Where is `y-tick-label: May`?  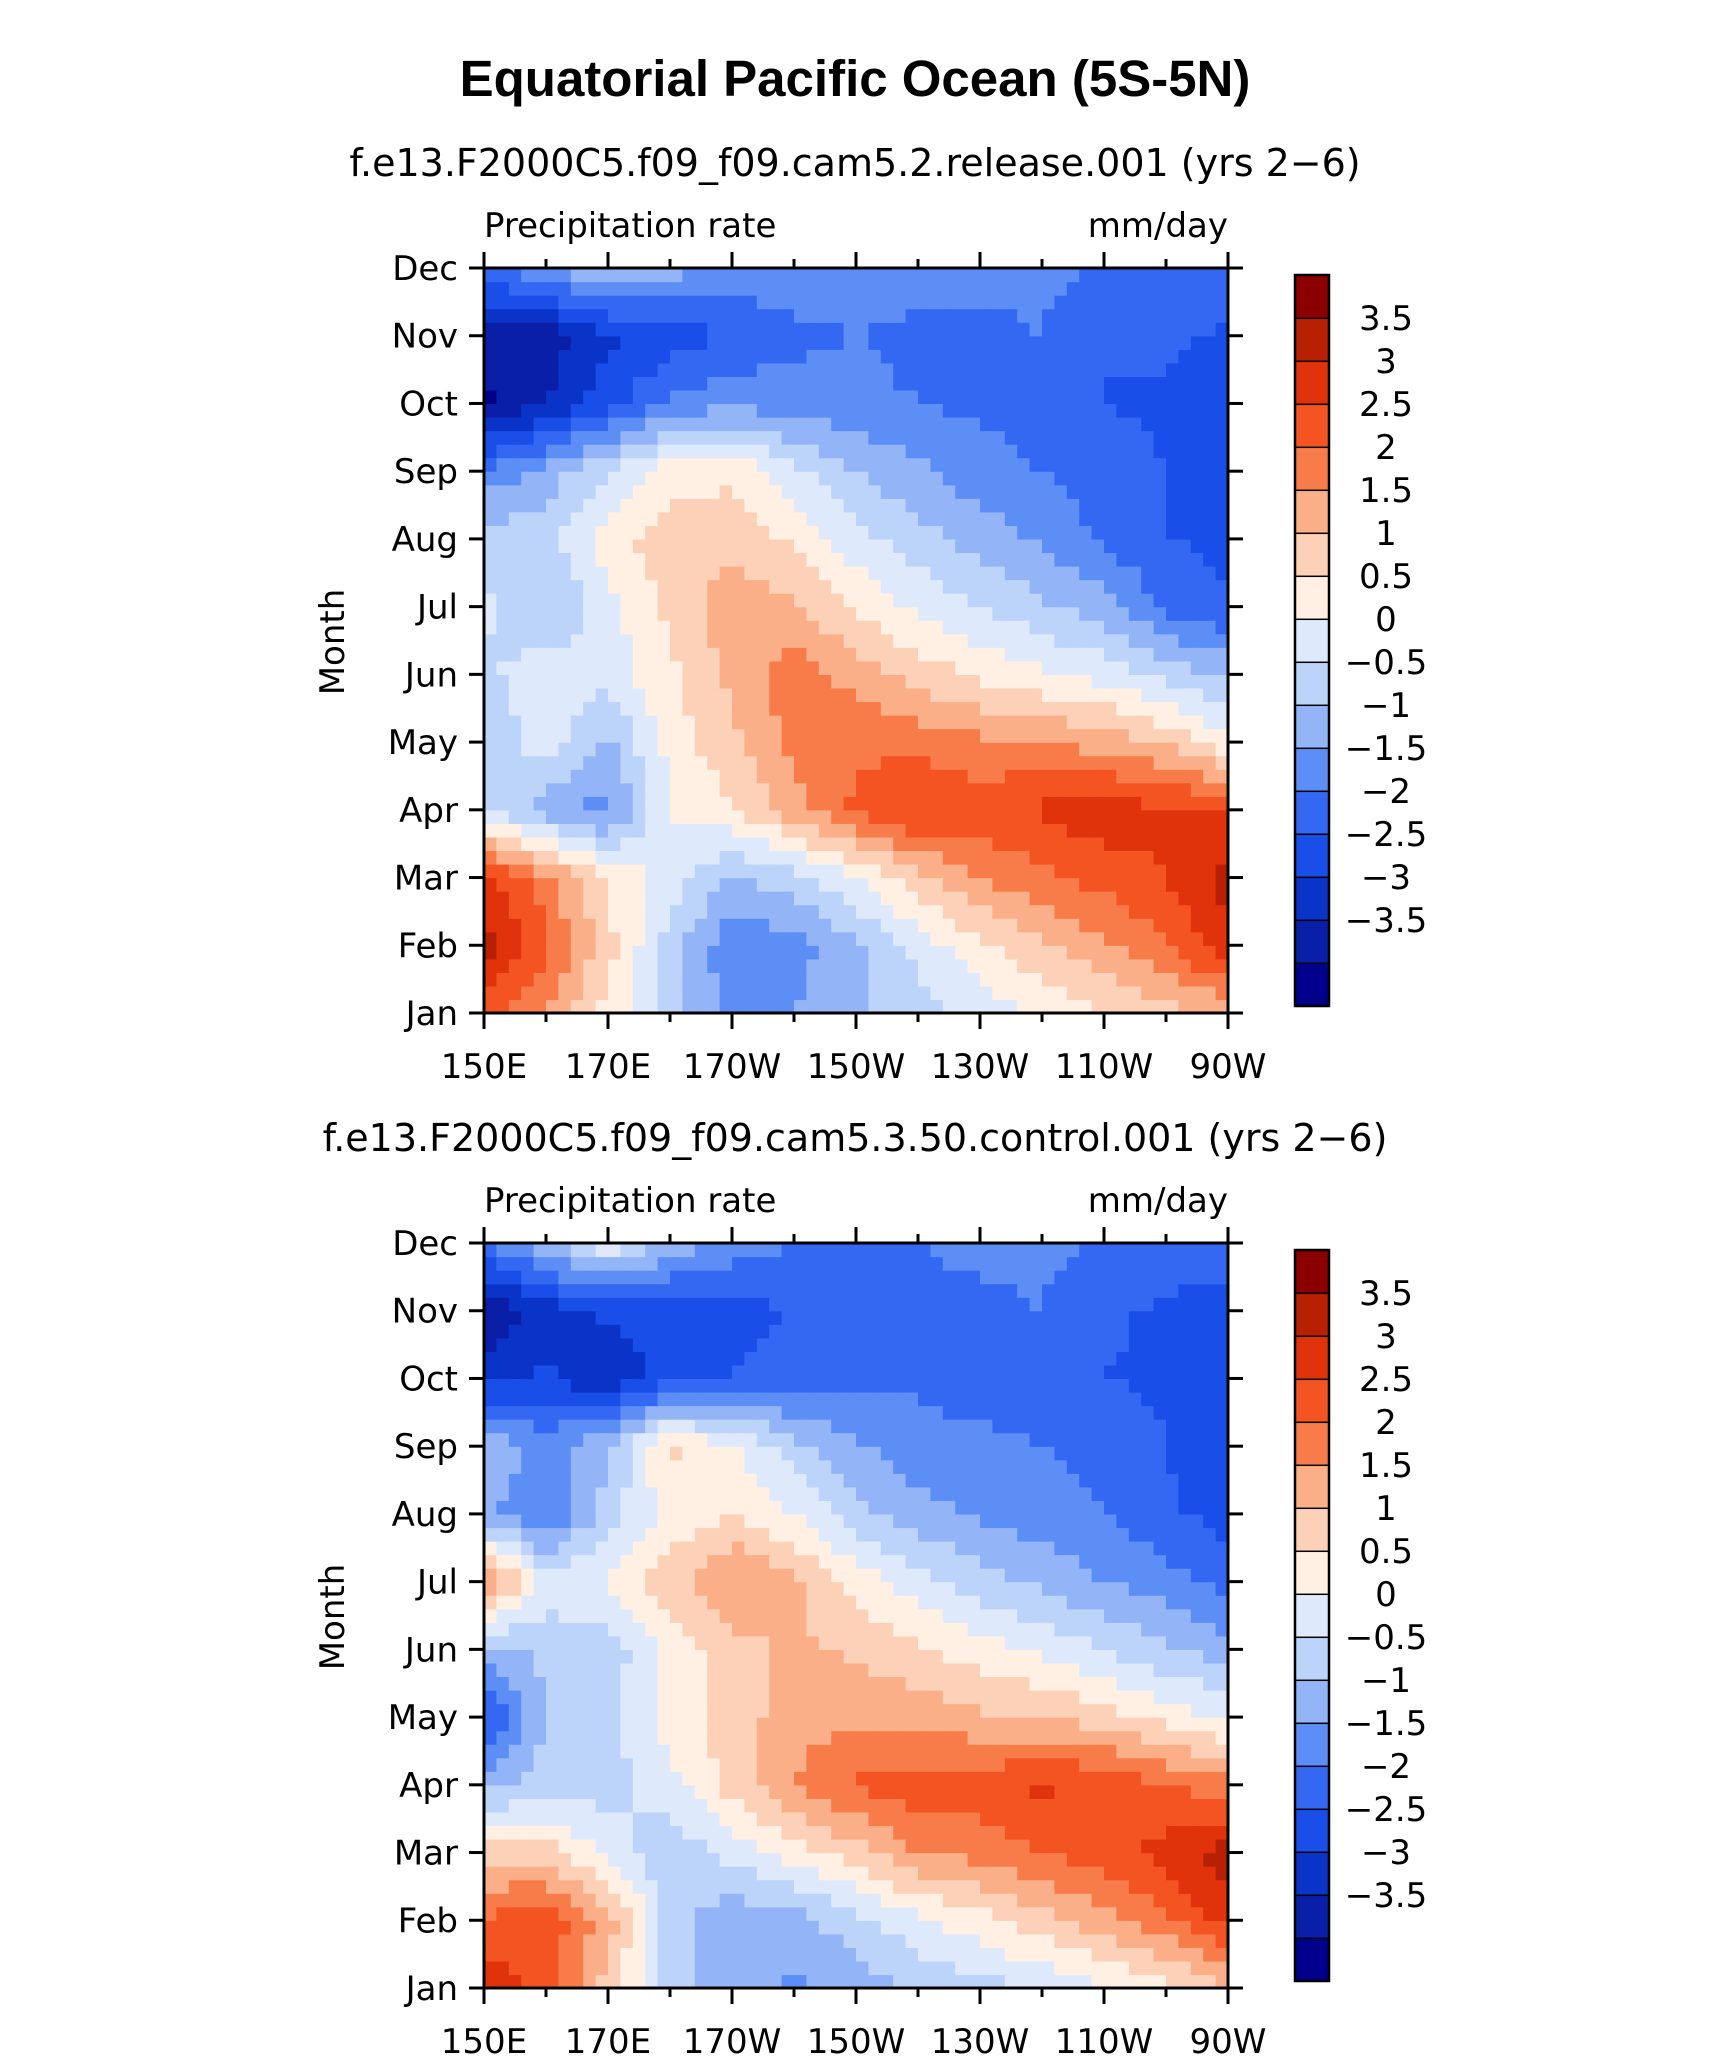 y-tick-label: May is located at coordinates (423, 743).